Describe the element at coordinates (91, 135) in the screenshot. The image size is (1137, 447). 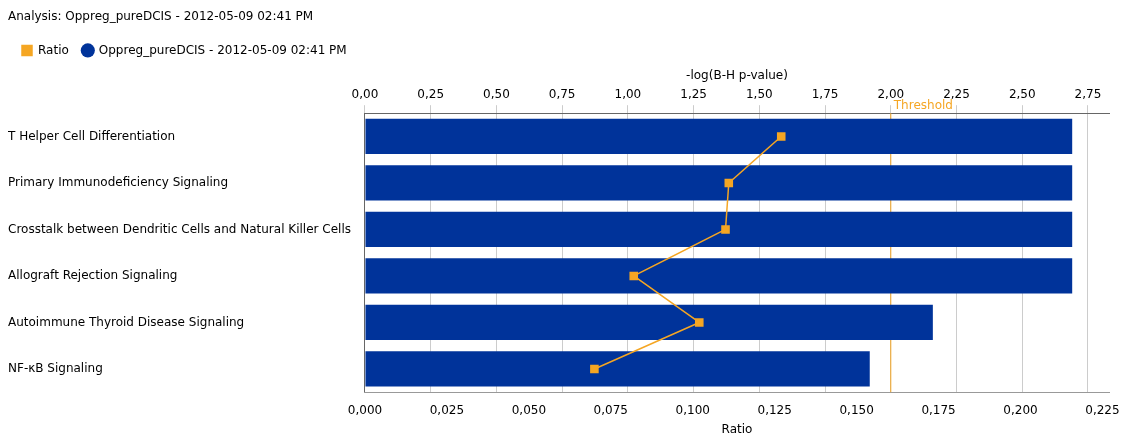
I see `y-tick-label: T Helper Cell Differentiation` at that location.